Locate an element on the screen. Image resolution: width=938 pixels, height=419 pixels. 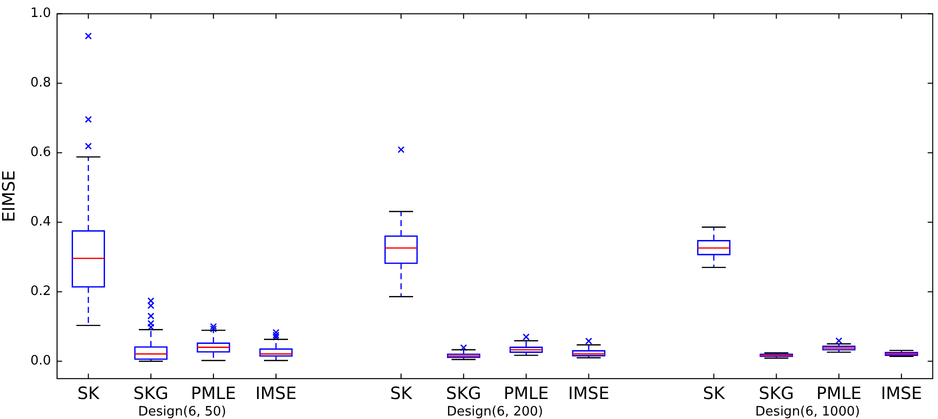
y-axis-title: EIMSE is located at coordinates (10, 196).